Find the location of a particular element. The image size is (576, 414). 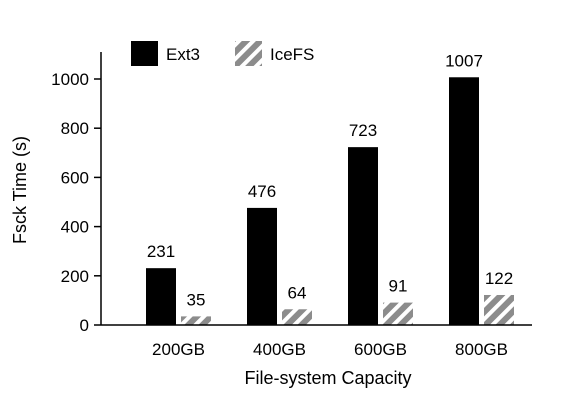

data-label: 476 is located at coordinates (262, 191).